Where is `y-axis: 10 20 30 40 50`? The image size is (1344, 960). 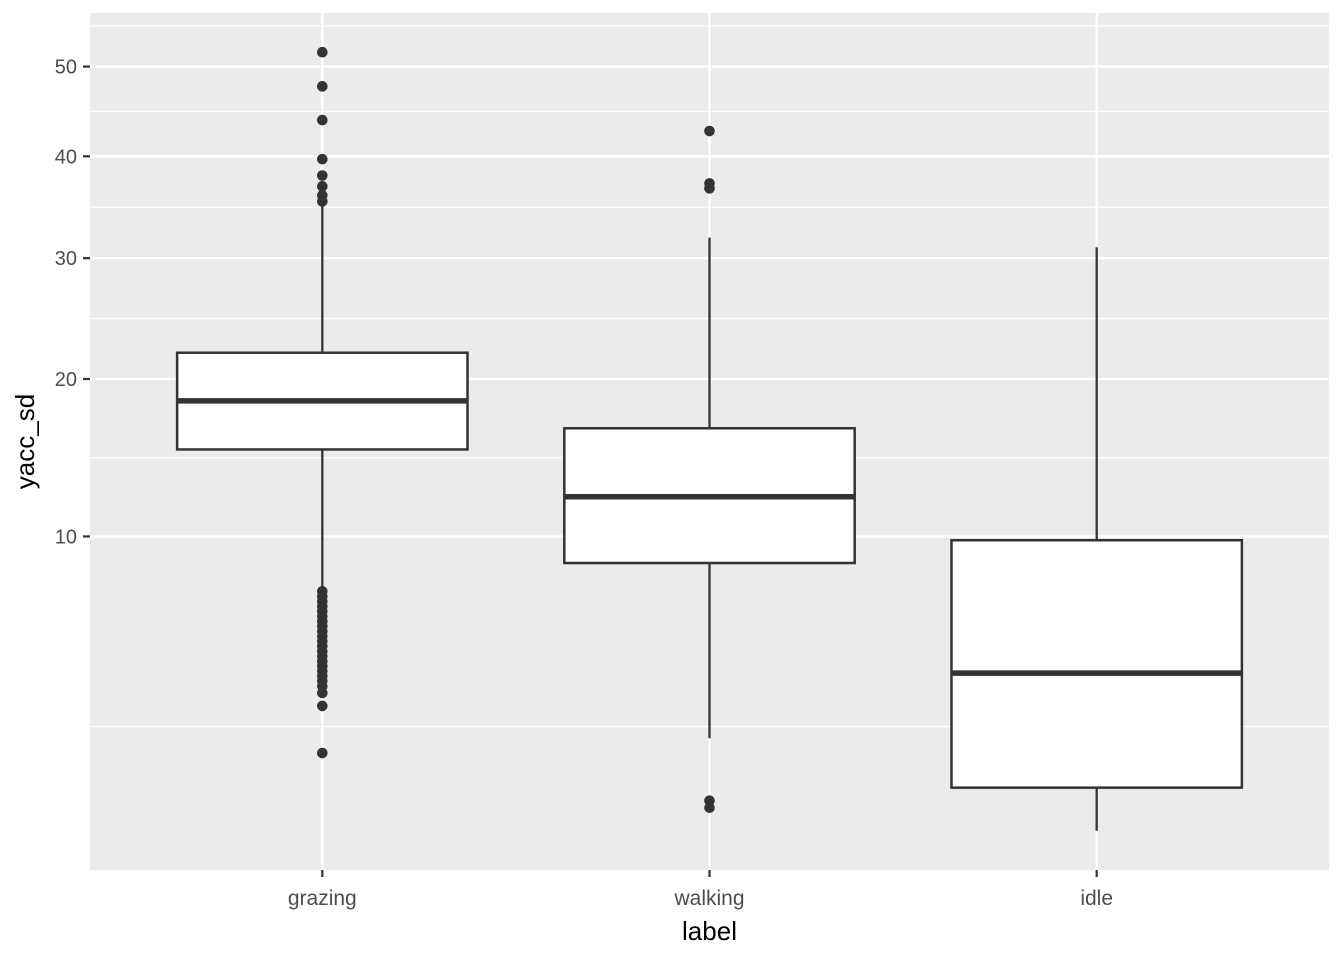 y-axis: 10 20 30 40 50 is located at coordinates (72, 302).